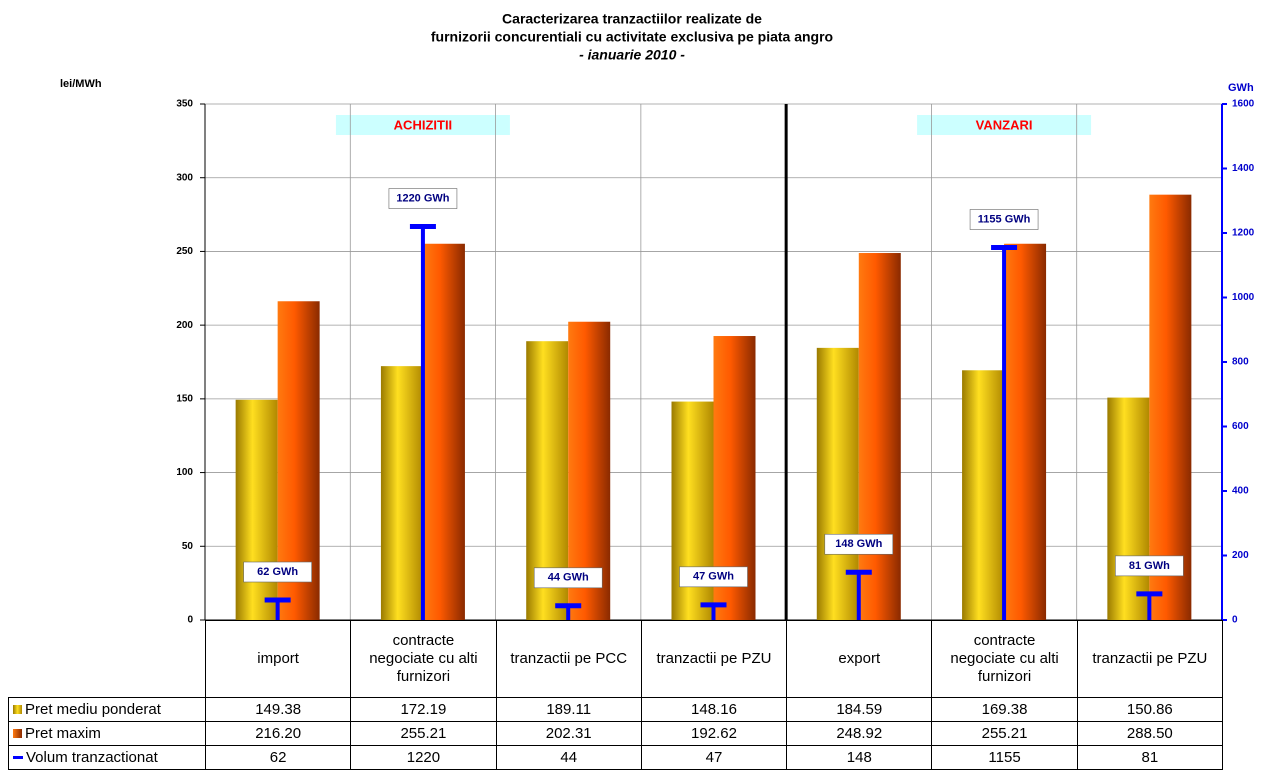 This screenshot has width=1265, height=776. Describe the element at coordinates (1240, 426) in the screenshot. I see `y2-tick-label: 600` at that location.